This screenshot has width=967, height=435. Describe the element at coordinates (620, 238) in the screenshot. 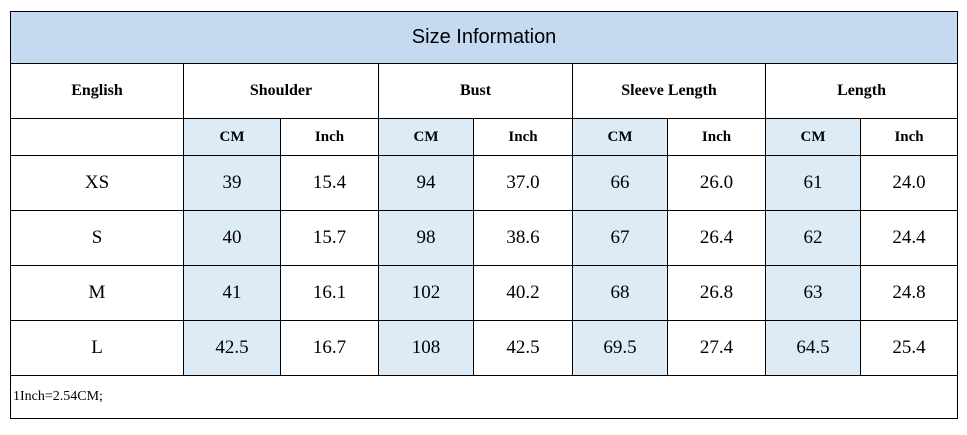

I see `measurement: 67` at that location.